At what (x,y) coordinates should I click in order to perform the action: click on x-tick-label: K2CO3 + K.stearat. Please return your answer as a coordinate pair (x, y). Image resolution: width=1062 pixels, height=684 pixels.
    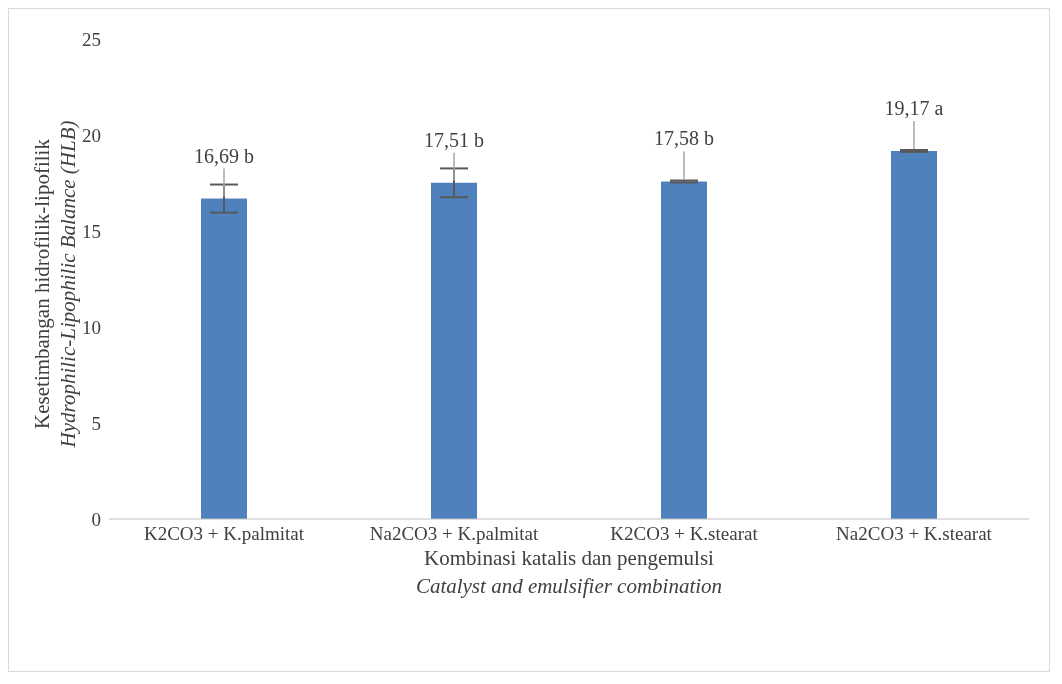
    Looking at the image, I should click on (684, 534).